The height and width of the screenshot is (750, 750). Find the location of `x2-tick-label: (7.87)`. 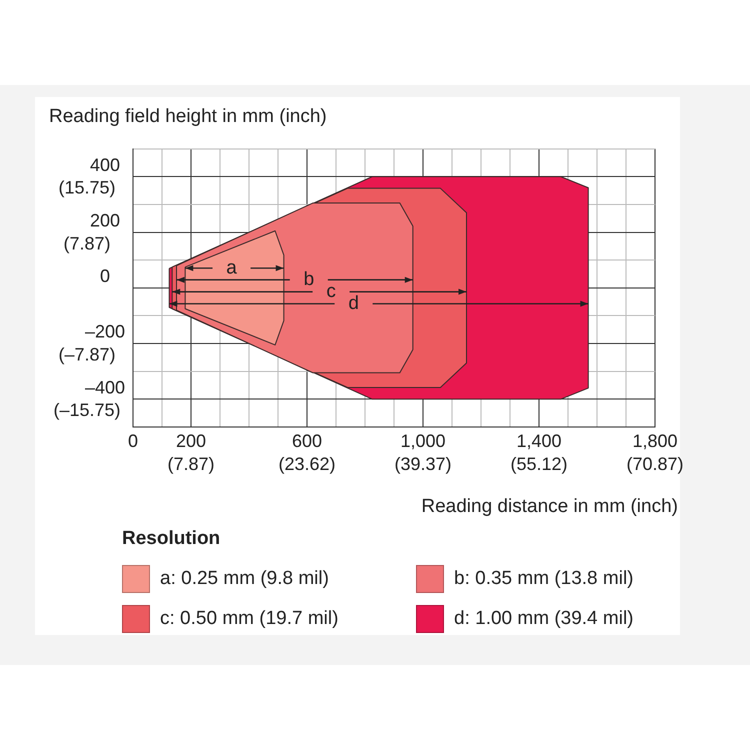

x2-tick-label: (7.87) is located at coordinates (190, 464).